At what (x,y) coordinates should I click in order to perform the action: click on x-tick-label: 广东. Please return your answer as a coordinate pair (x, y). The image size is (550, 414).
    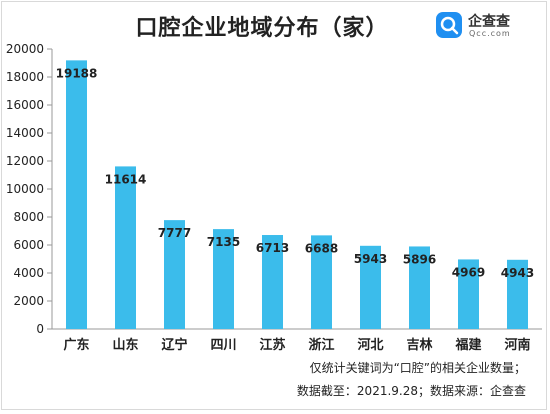
    Looking at the image, I should click on (76, 345).